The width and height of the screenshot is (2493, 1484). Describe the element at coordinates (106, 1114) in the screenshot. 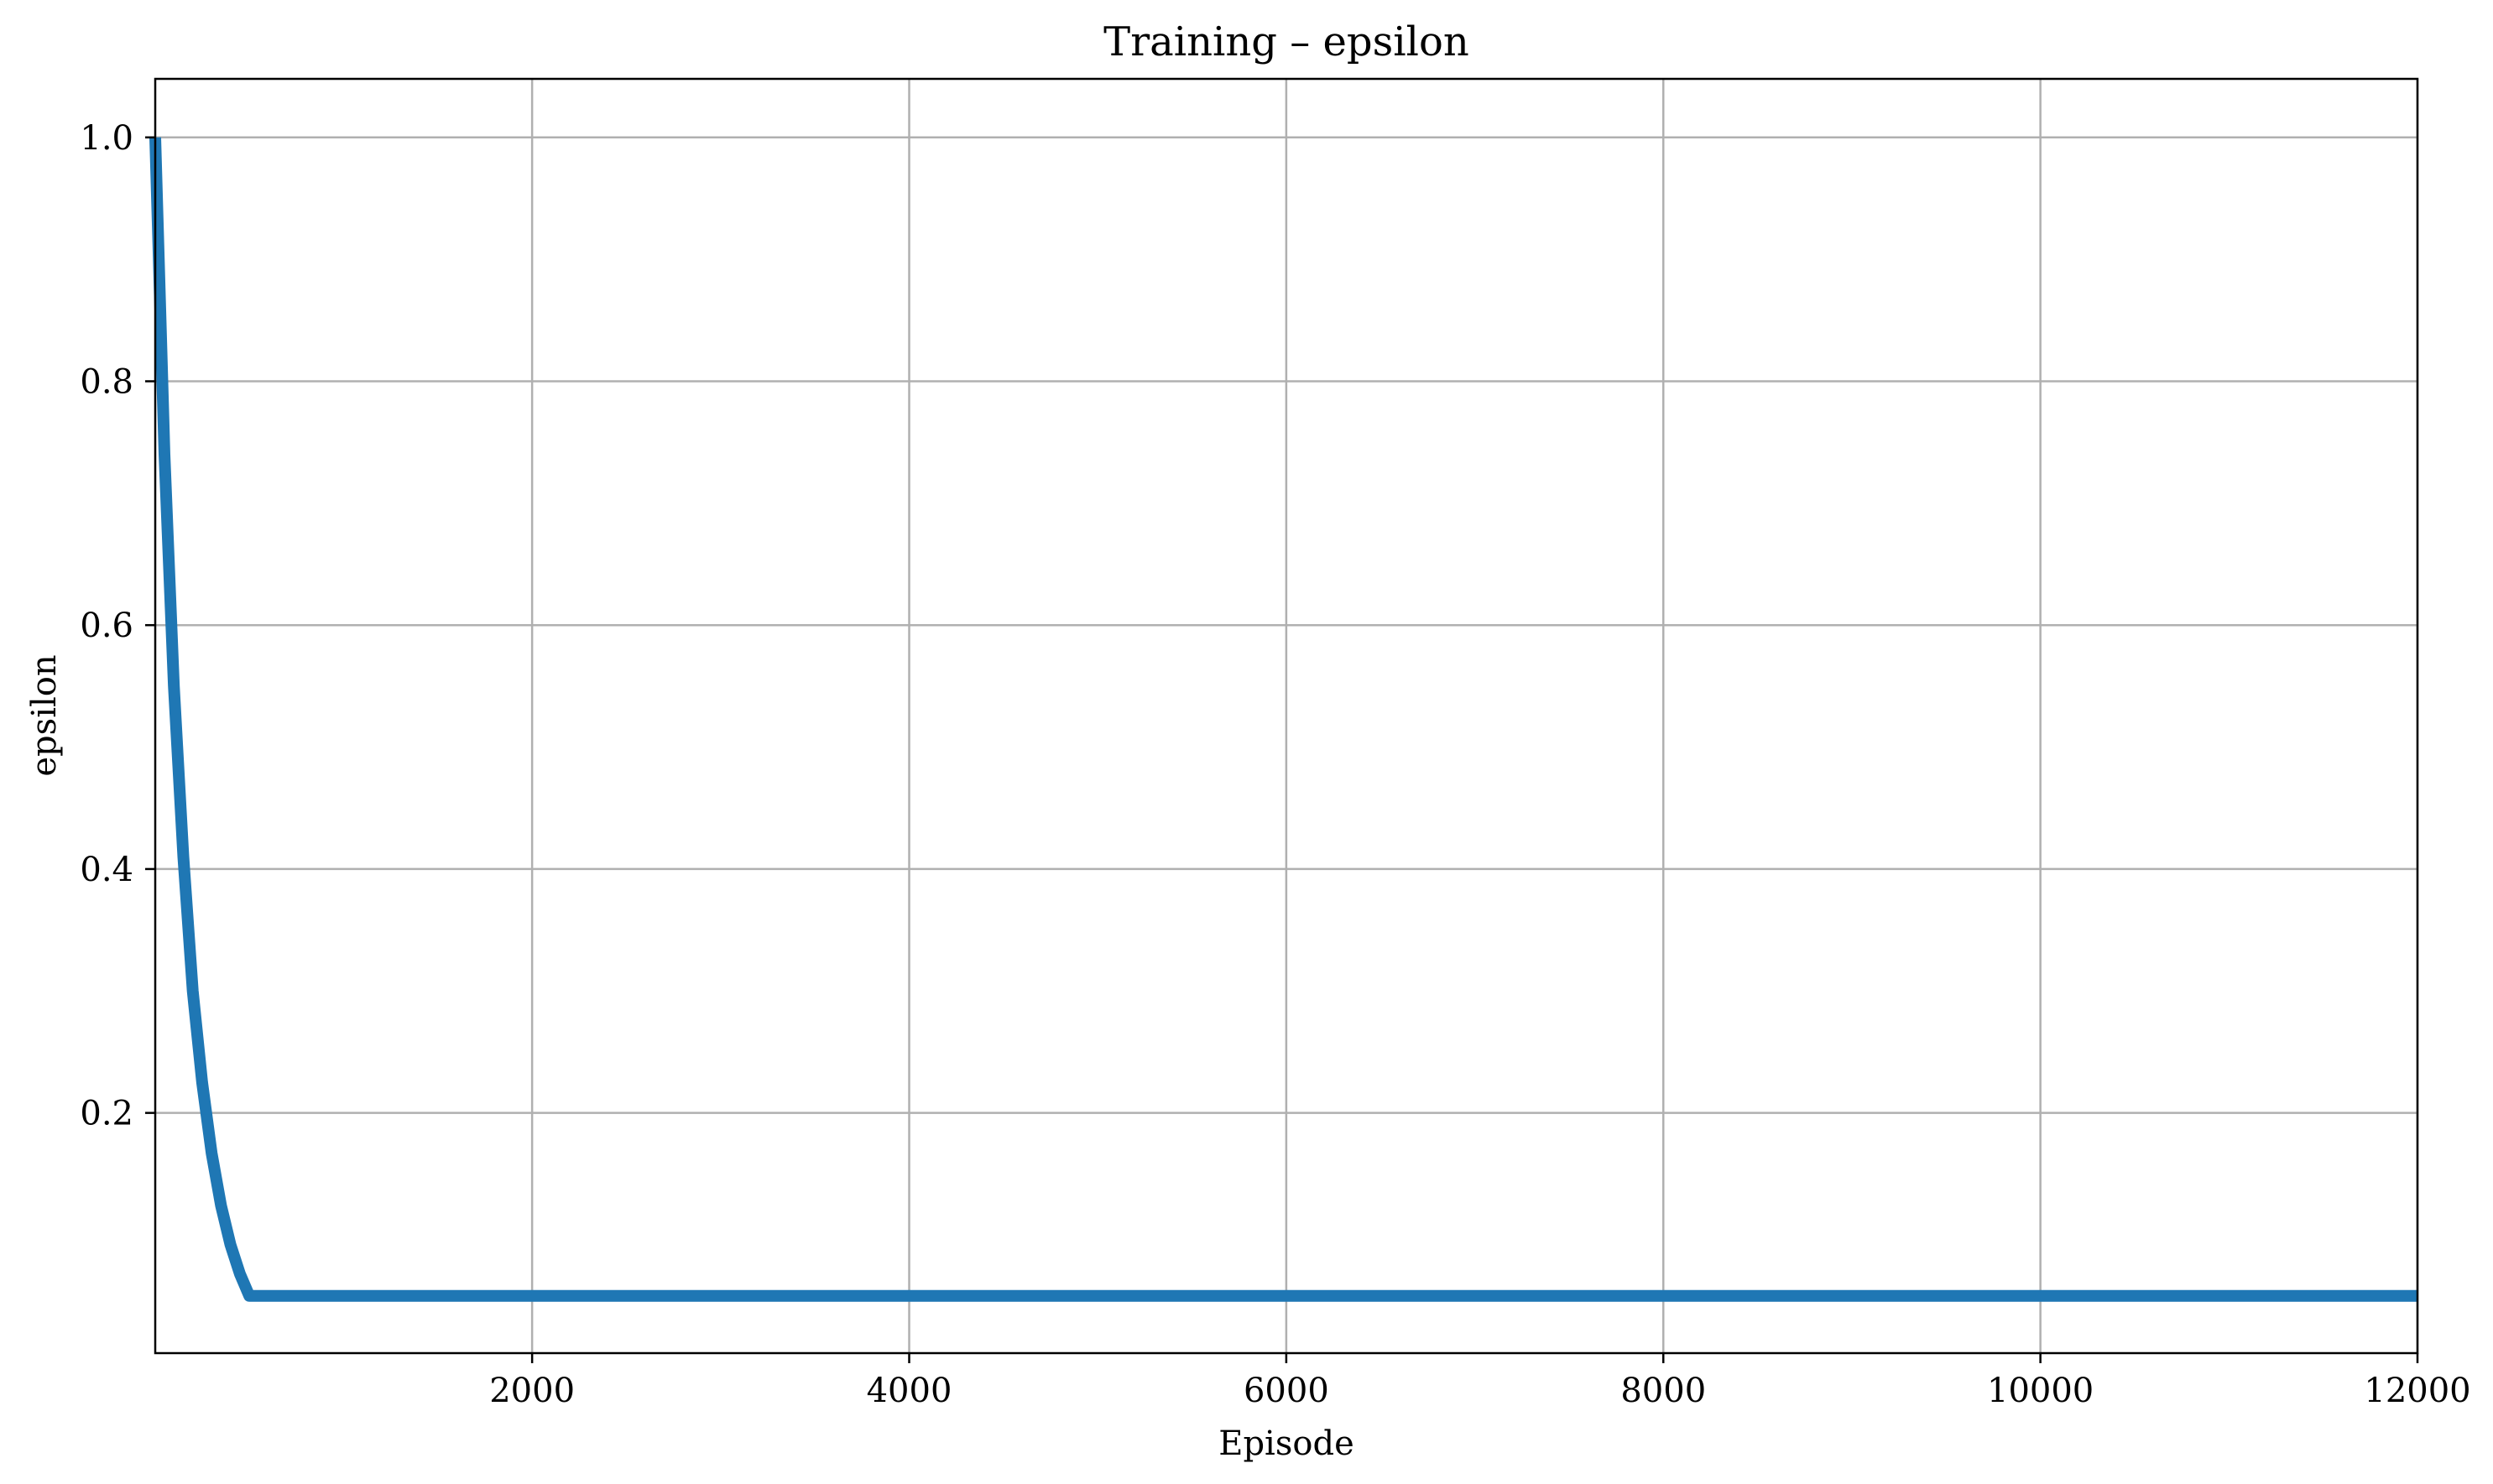

I see `y-tick-label: 0.2` at that location.